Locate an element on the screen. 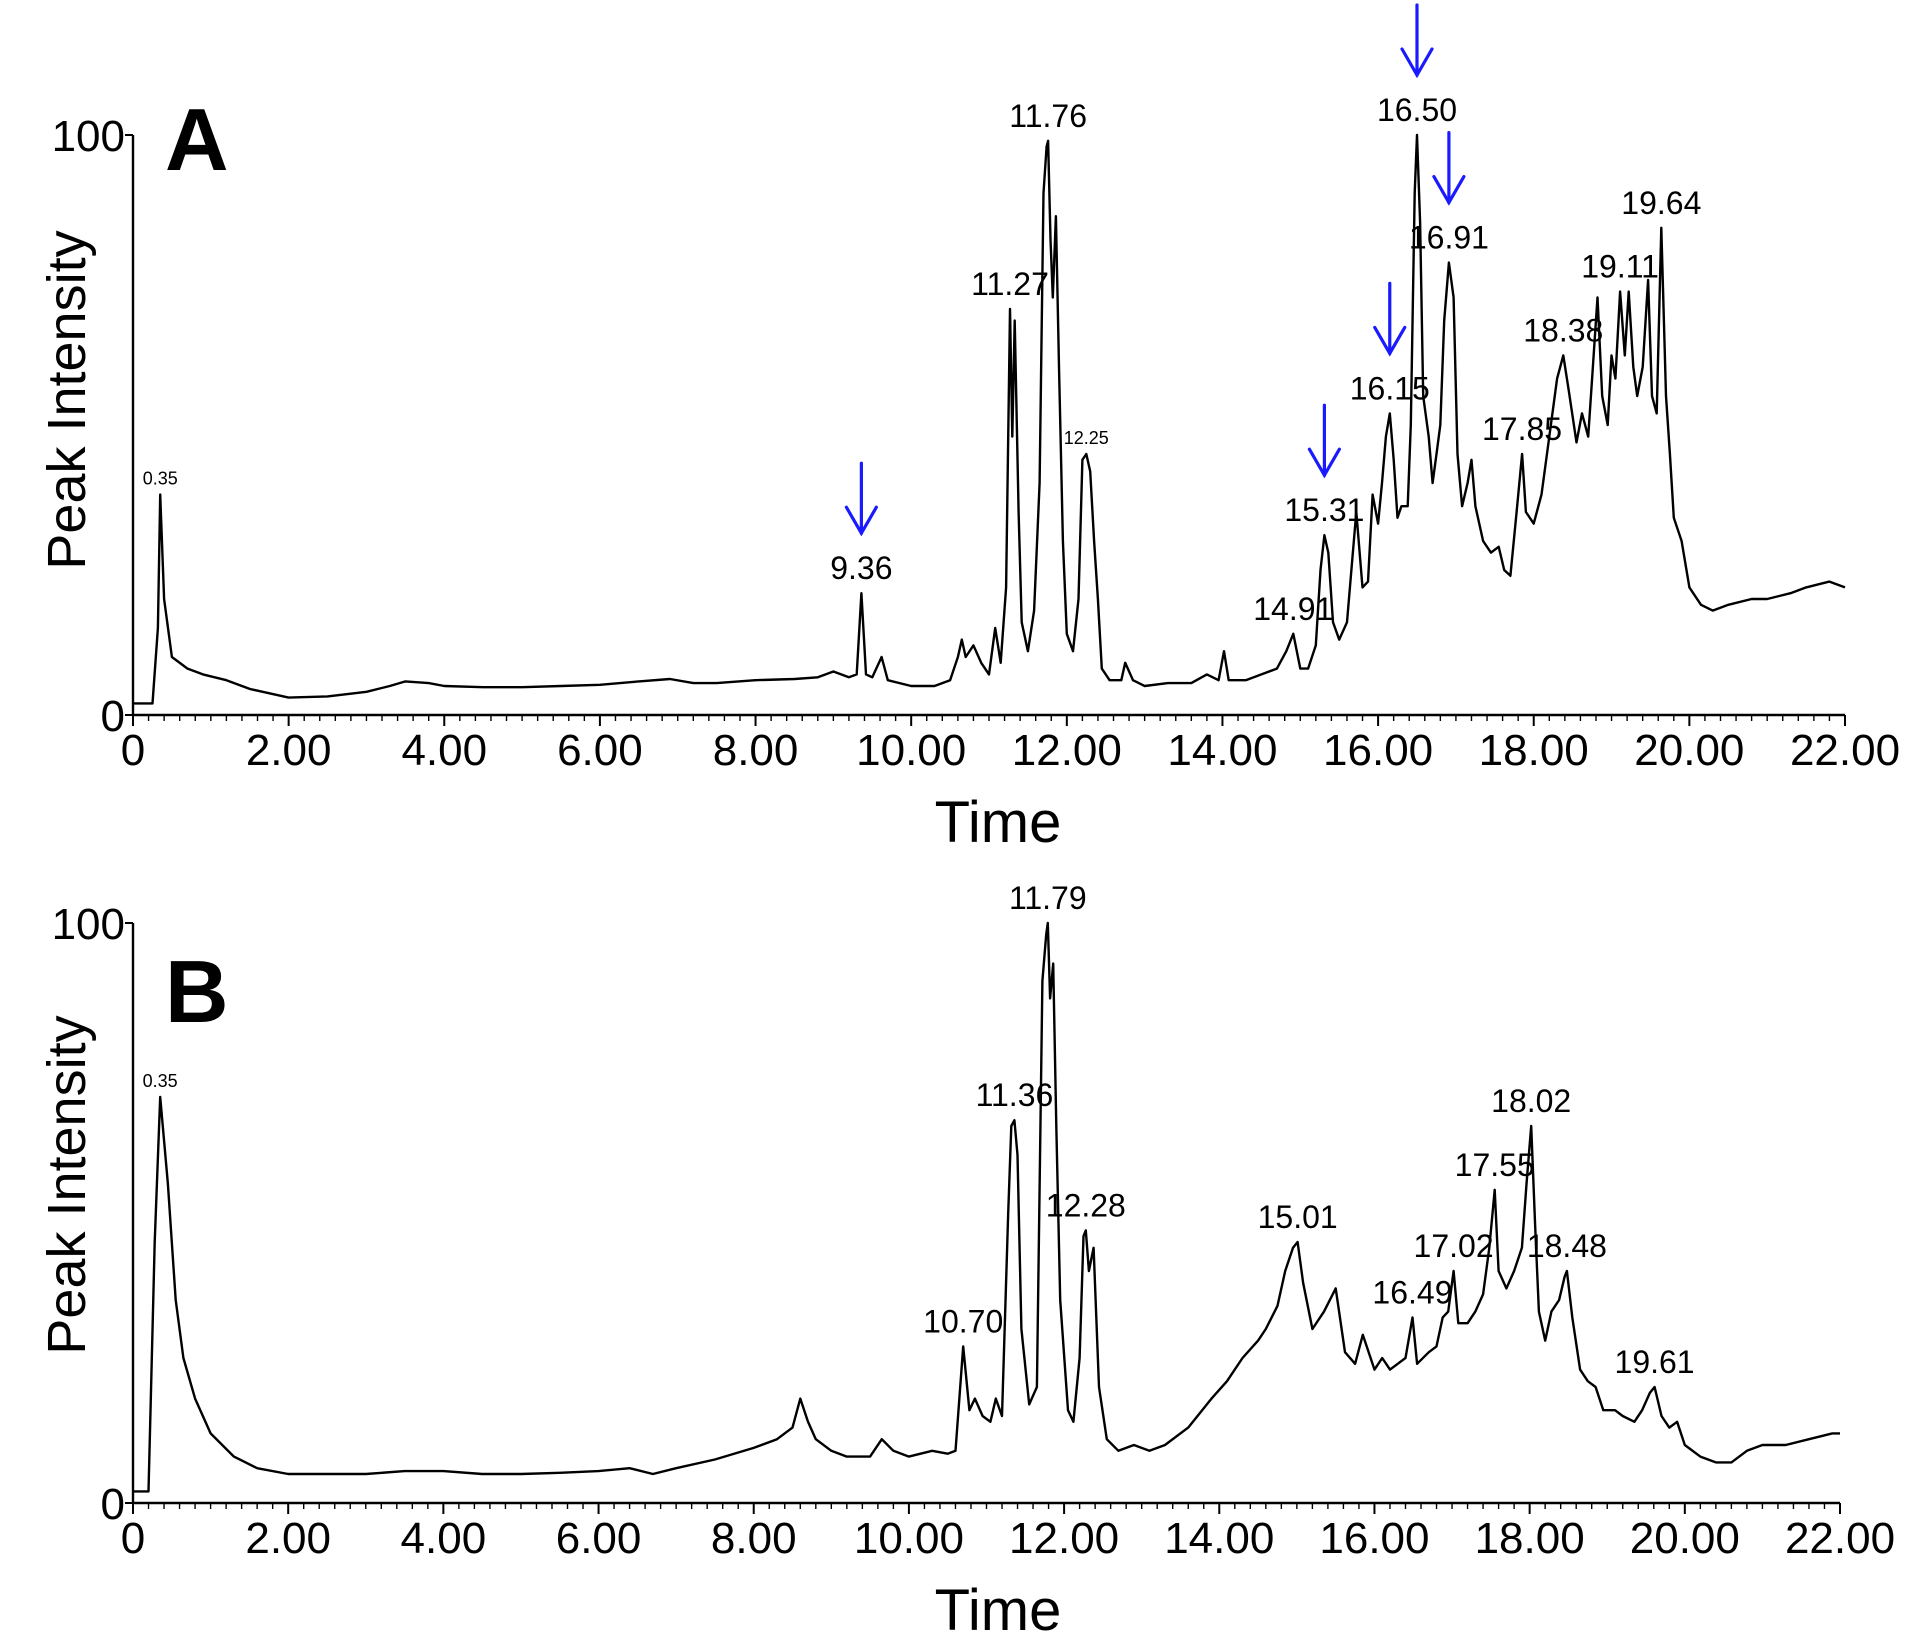  y-axis-title-a: Peak Intensity is located at coordinates (67, 399).